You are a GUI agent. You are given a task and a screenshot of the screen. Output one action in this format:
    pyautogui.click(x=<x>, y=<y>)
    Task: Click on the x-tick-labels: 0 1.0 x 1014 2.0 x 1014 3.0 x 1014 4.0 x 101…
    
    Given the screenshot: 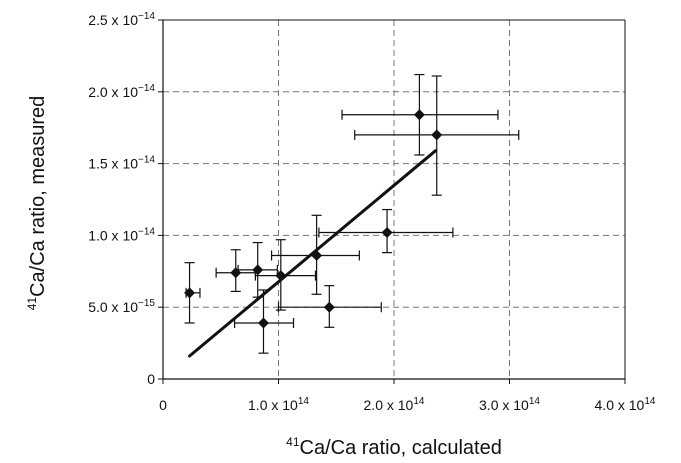 What is the action you would take?
    pyautogui.click(x=407, y=404)
    